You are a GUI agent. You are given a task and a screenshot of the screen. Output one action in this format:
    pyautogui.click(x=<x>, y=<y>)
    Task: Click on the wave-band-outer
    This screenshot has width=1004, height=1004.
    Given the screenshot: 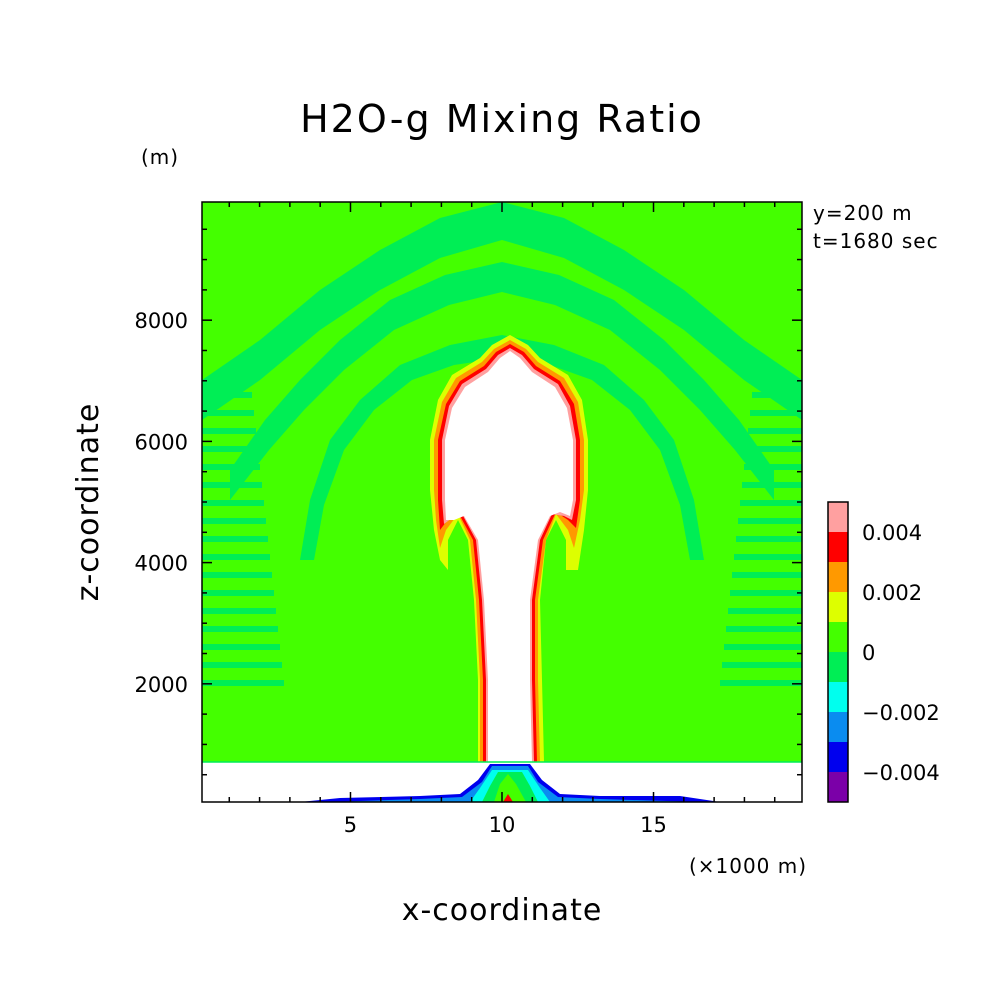 What is the action you would take?
    pyautogui.click(x=502, y=311)
    